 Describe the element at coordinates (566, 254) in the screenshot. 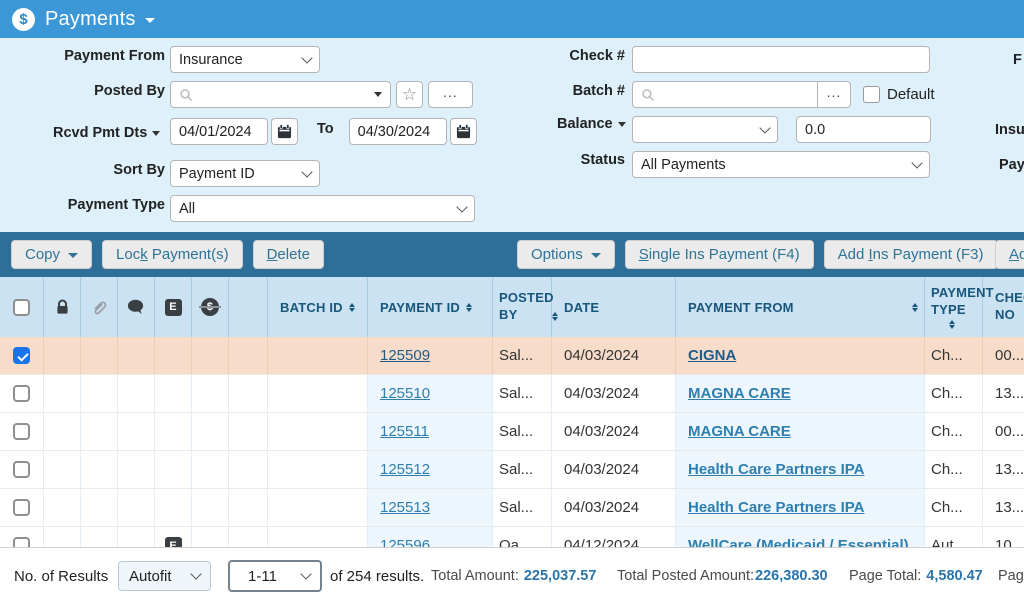

I see `options-button: Options` at that location.